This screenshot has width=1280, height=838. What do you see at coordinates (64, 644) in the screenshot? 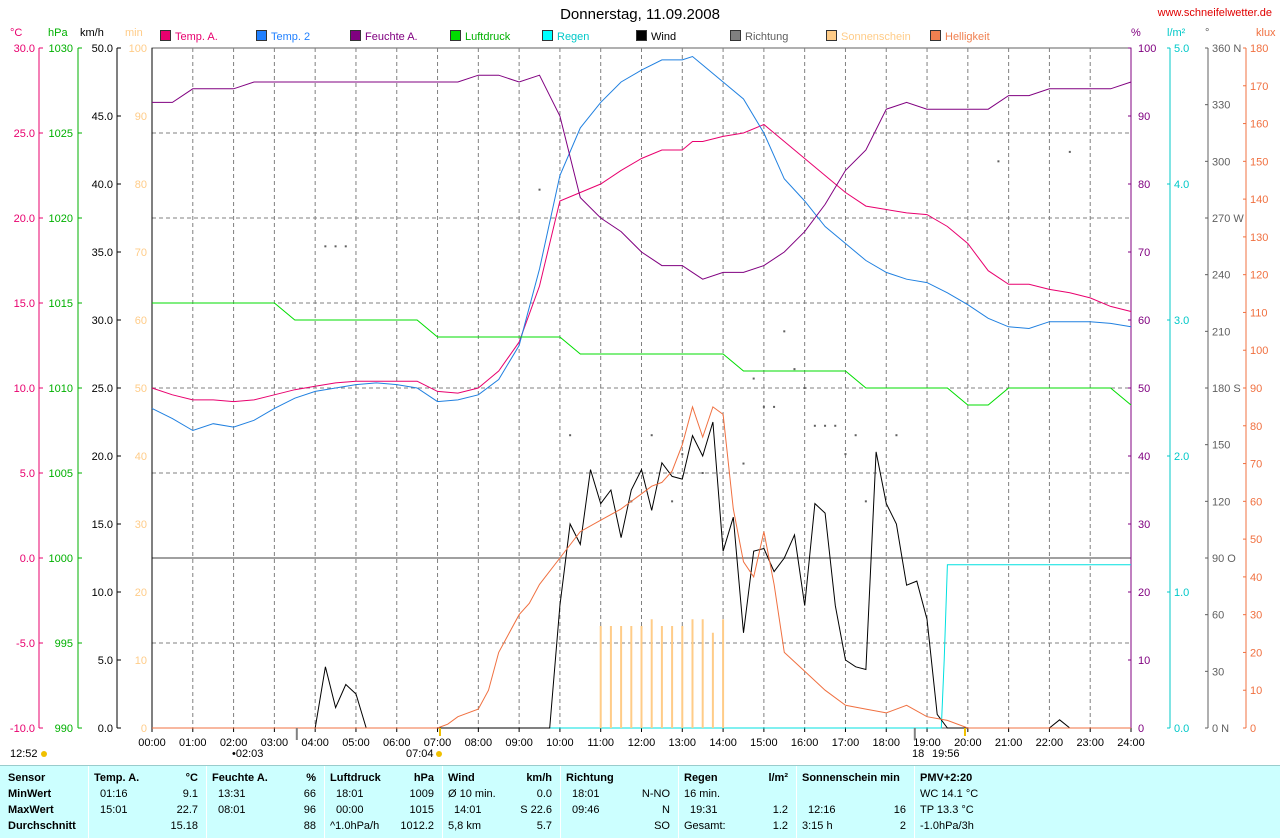
I see `press-tick-label: 995` at bounding box center [64, 644].